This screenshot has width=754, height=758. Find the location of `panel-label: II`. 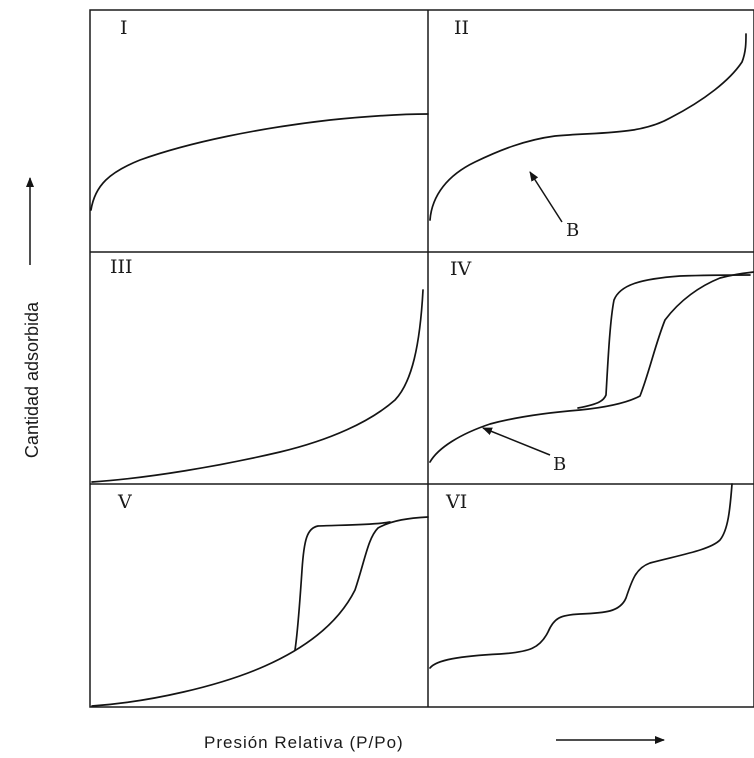

panel-label: II is located at coordinates (461, 28).